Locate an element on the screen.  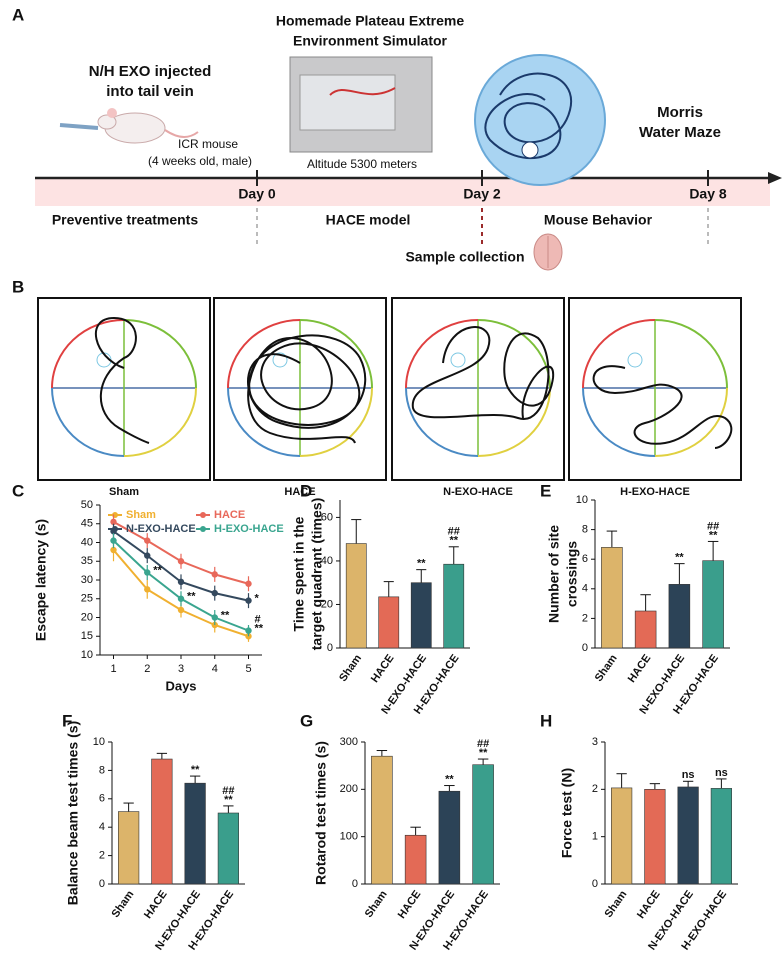
phase-label: HACE model is located at coordinates (368, 220).